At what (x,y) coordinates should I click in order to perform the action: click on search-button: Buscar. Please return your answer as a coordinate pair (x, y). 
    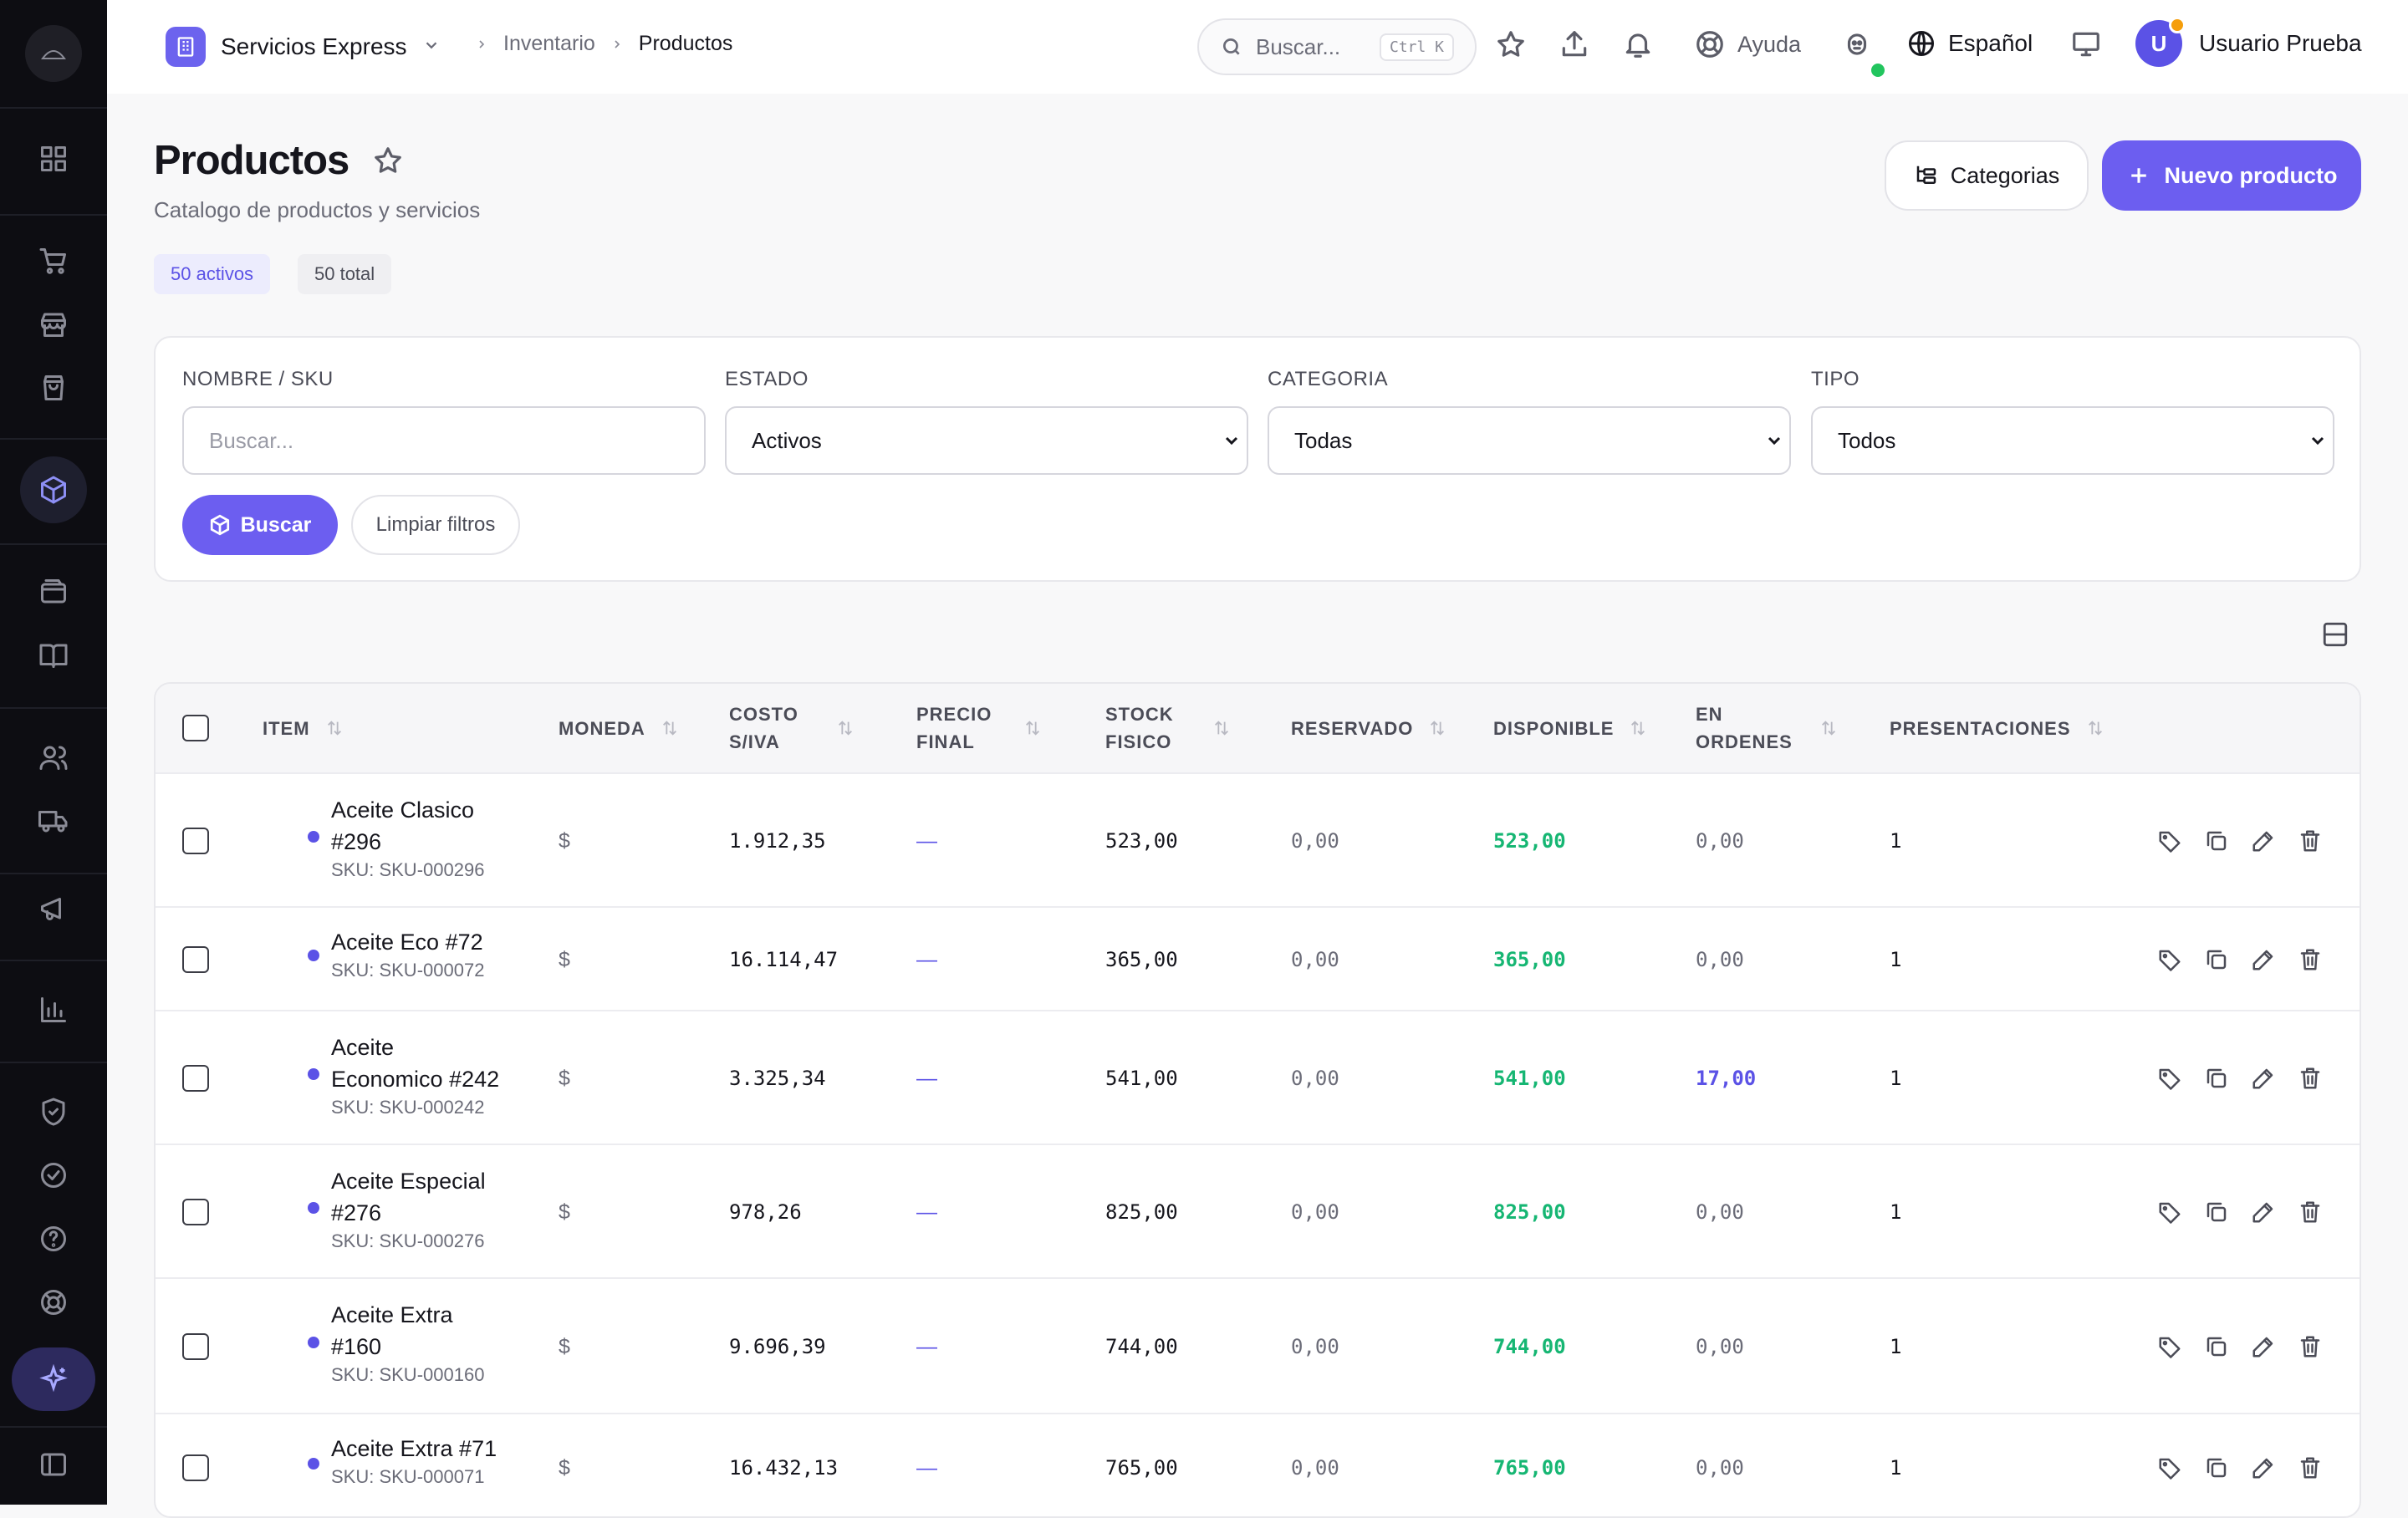
    Looking at the image, I should click on (260, 525).